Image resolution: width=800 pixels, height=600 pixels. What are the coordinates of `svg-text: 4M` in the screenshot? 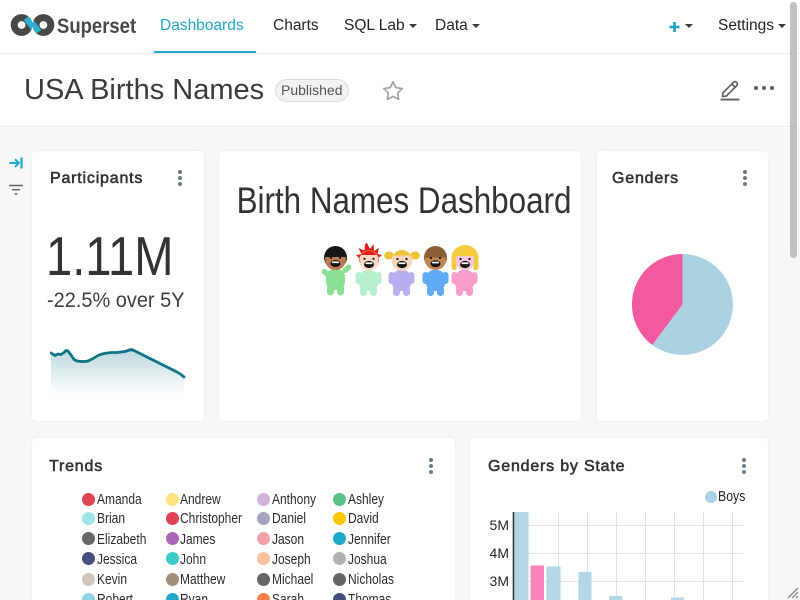 It's located at (499, 553).